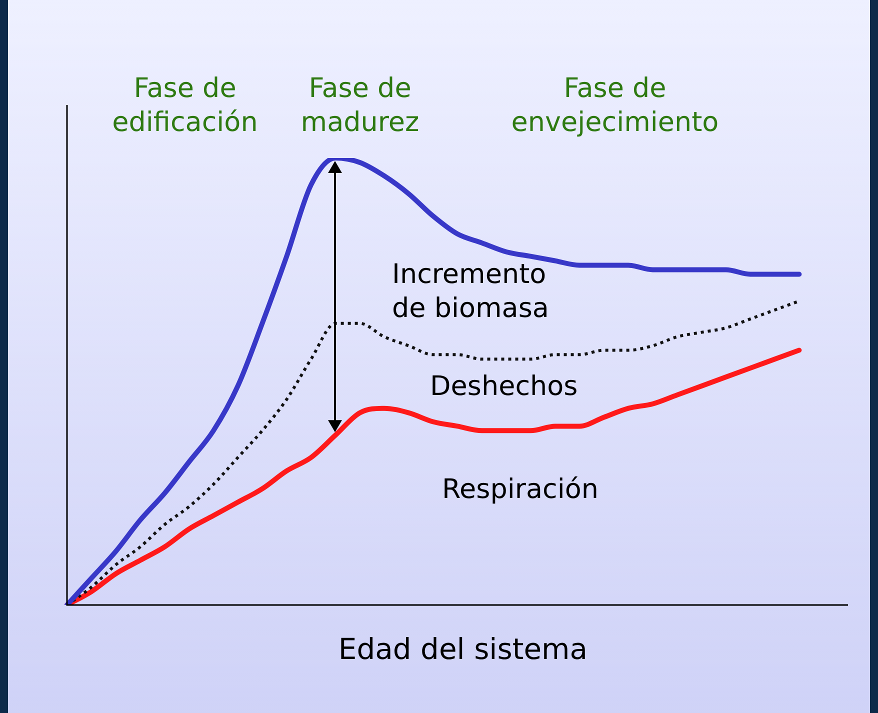 Image resolution: width=878 pixels, height=713 pixels. I want to click on text: Fase de edificación, so click(185, 106).